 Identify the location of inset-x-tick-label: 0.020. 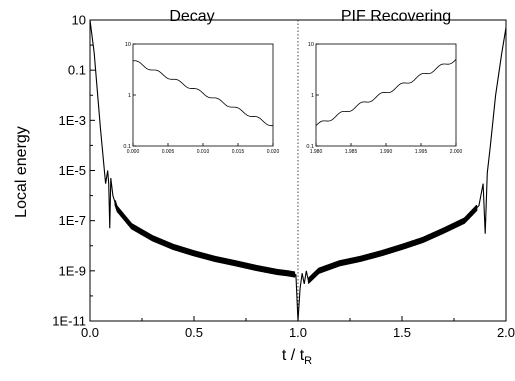
(273, 152).